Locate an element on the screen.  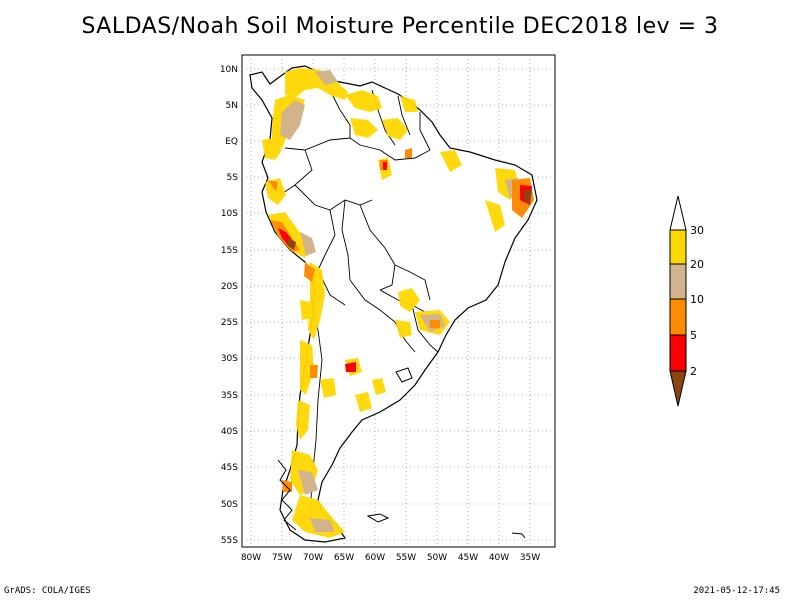
lat-label: 25S is located at coordinates (229, 323).